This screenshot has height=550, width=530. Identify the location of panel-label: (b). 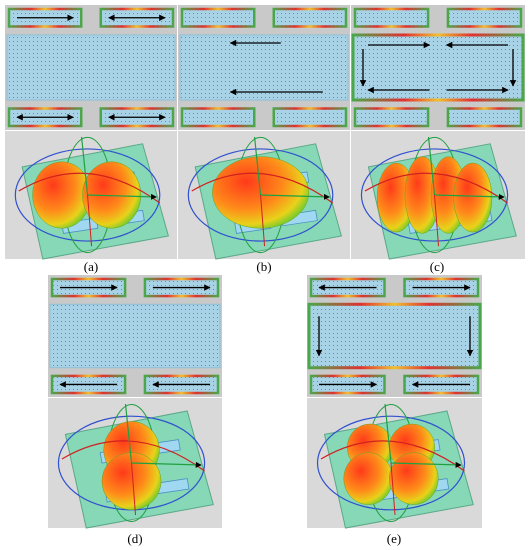
(263, 266).